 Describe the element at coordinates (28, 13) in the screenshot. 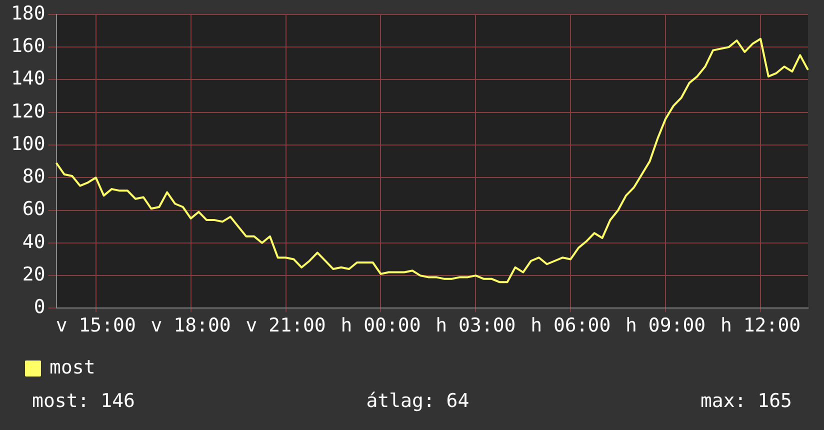

I see `y-tick-label: 180` at that location.